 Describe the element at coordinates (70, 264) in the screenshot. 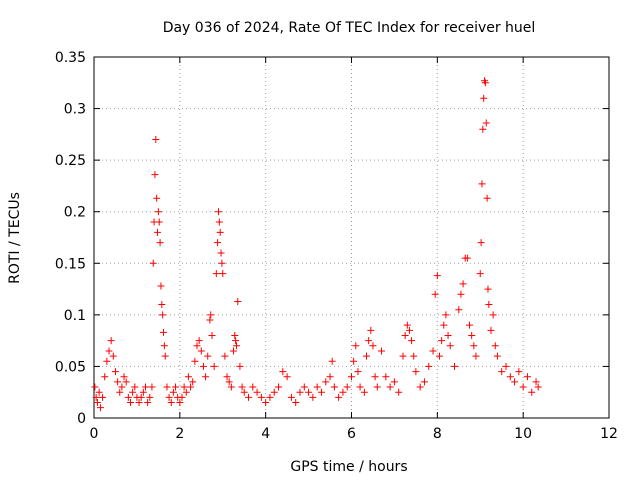

I see `y-tick-label: 0.15` at that location.